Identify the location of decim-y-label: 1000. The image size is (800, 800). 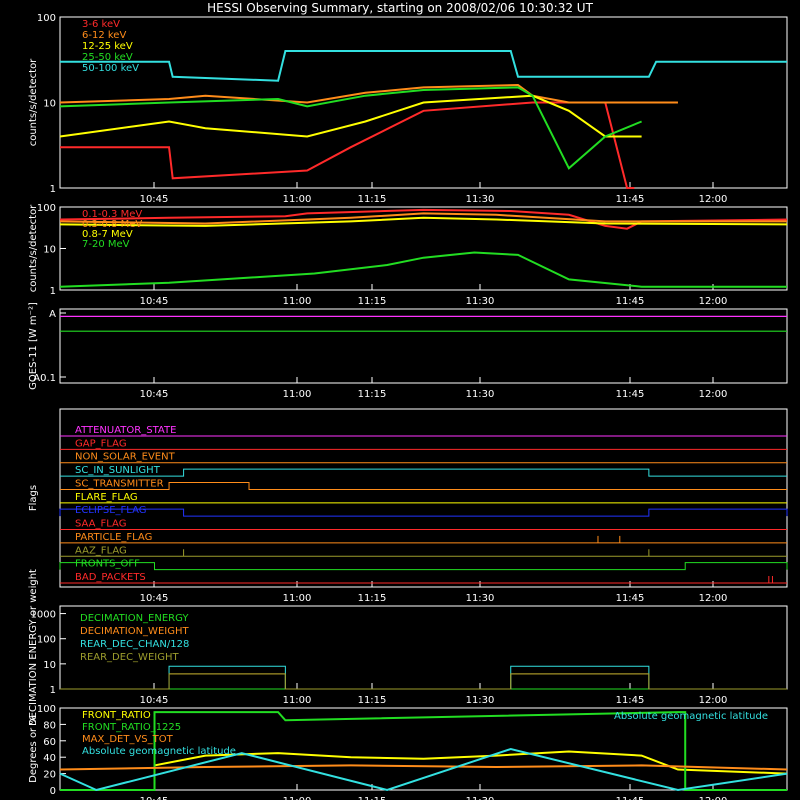
(43, 615).